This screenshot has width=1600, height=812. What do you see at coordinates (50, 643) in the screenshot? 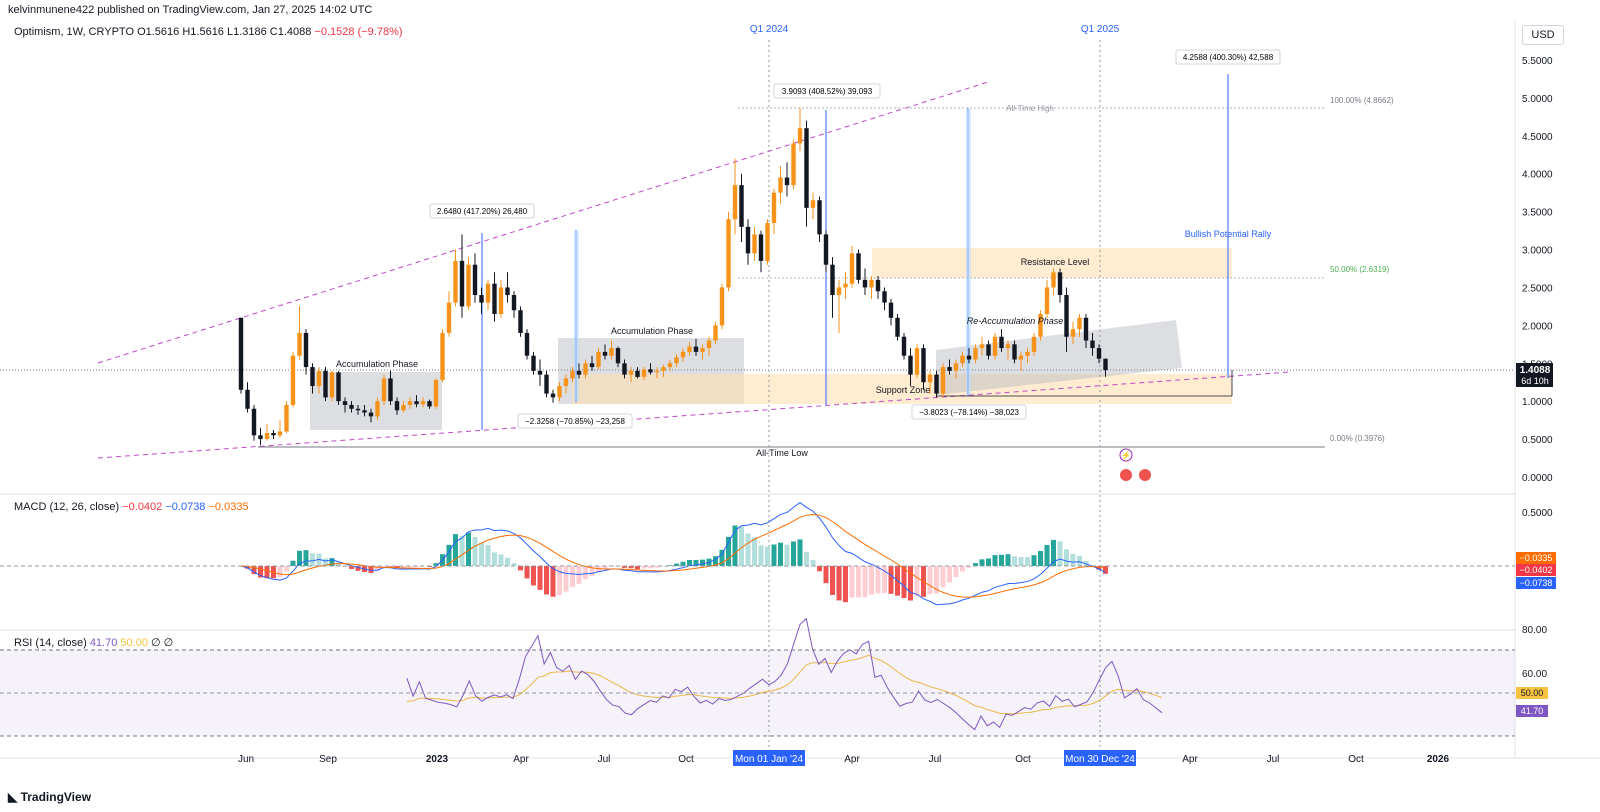
I see `rsi-label: RSI (14, close)` at bounding box center [50, 643].